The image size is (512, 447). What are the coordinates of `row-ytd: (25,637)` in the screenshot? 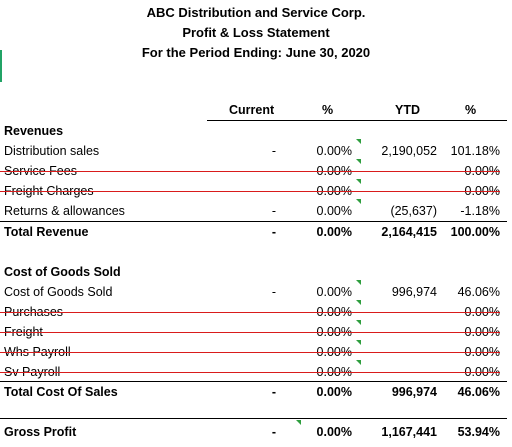 It's located at (413, 211).